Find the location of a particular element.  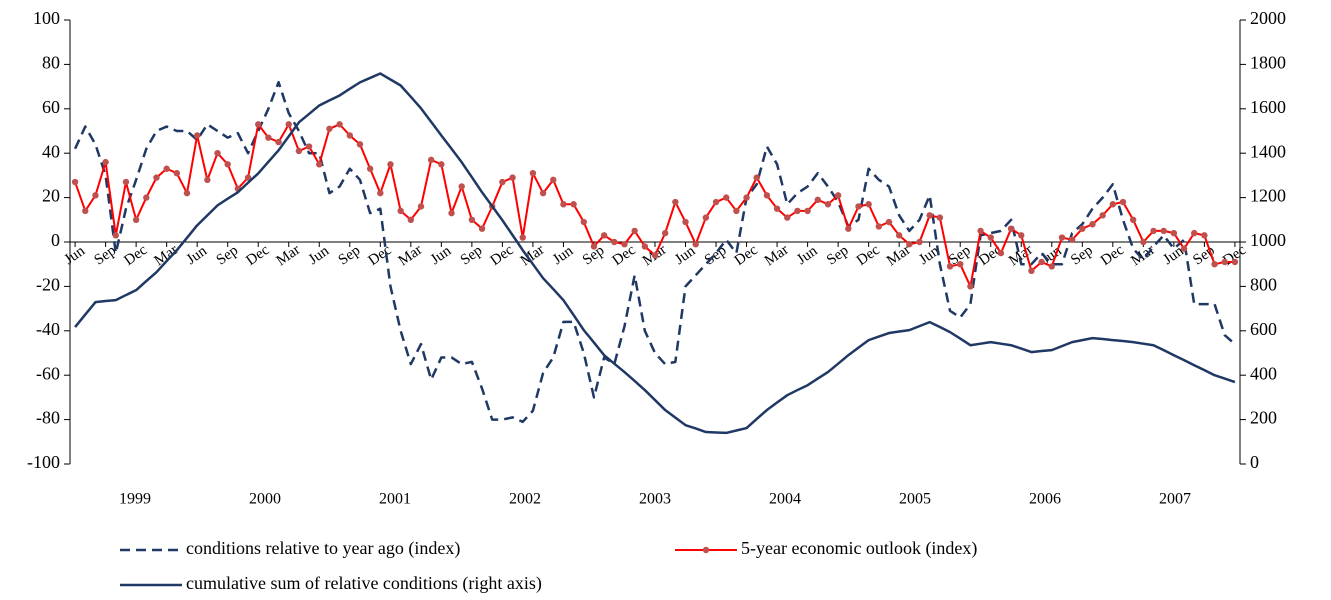

legend-label: 5-year economic outlook (index) is located at coordinates (859, 548).